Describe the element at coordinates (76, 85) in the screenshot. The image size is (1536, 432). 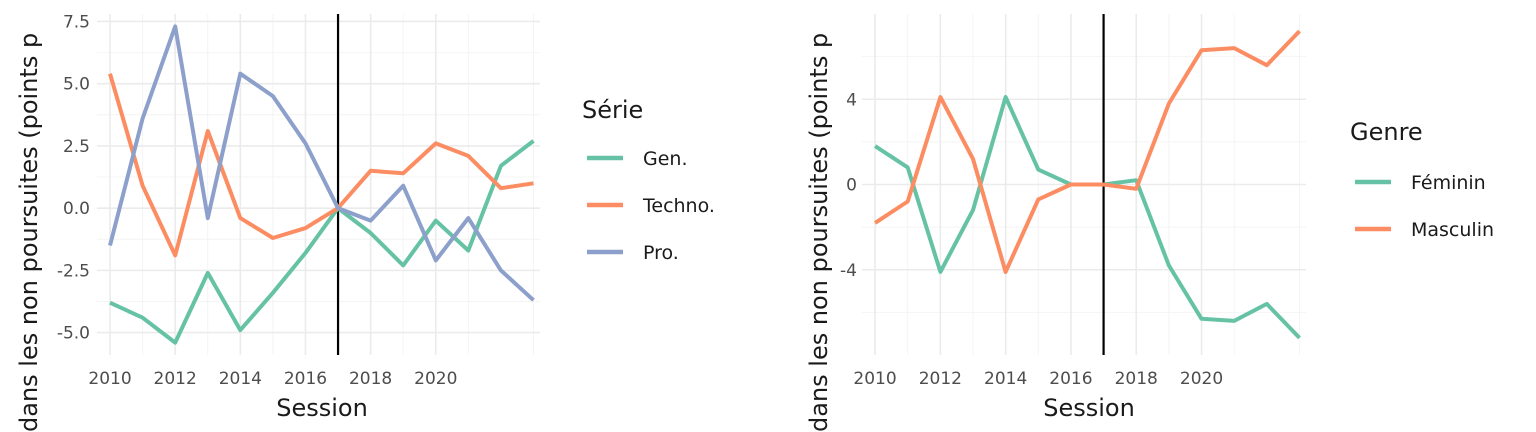
I see `y-tick-label: 5.0` at that location.